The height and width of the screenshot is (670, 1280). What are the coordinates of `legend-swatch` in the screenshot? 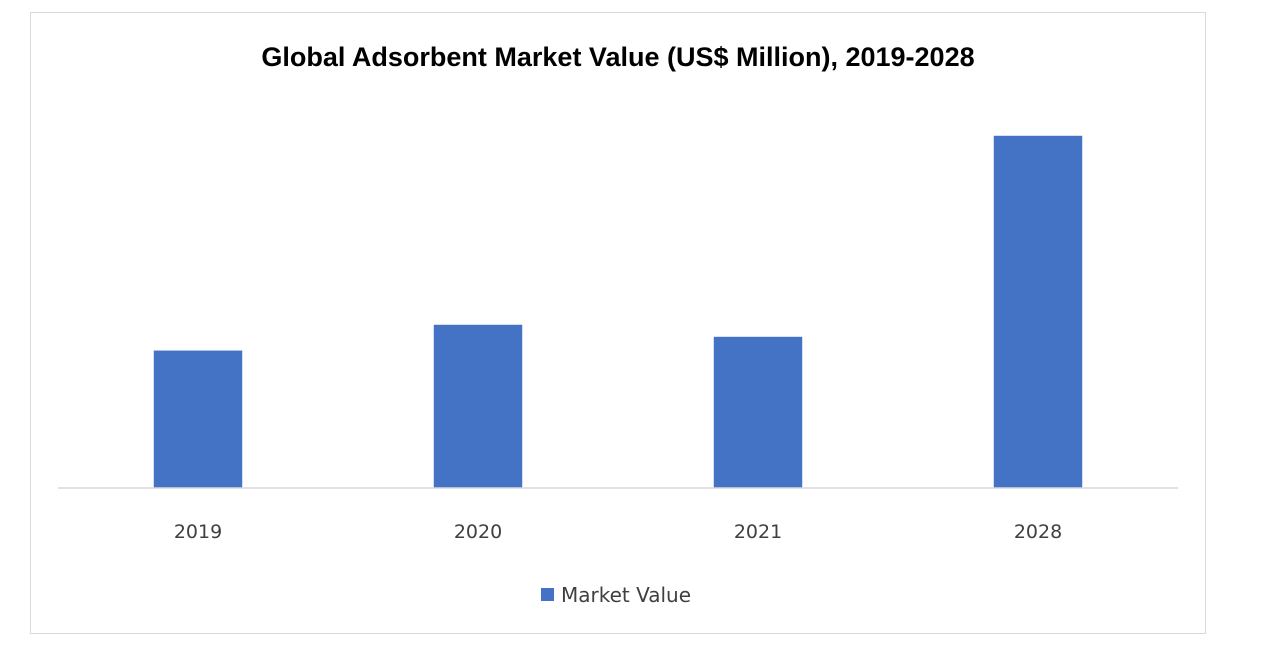 It's located at (547, 594).